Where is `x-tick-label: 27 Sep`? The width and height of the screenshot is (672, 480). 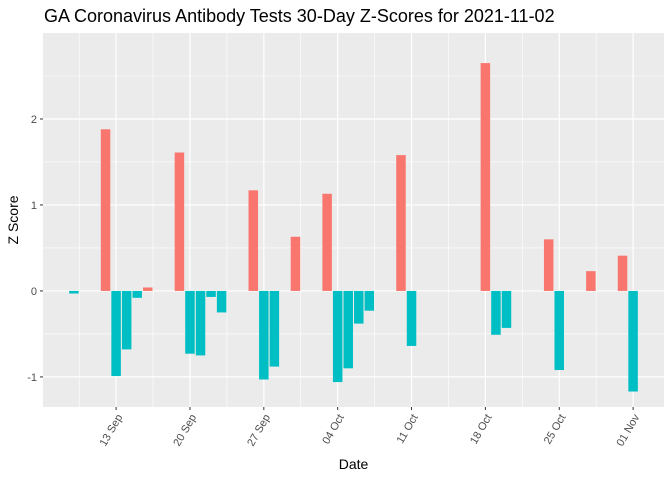 x-tick-label: 27 Sep is located at coordinates (259, 430).